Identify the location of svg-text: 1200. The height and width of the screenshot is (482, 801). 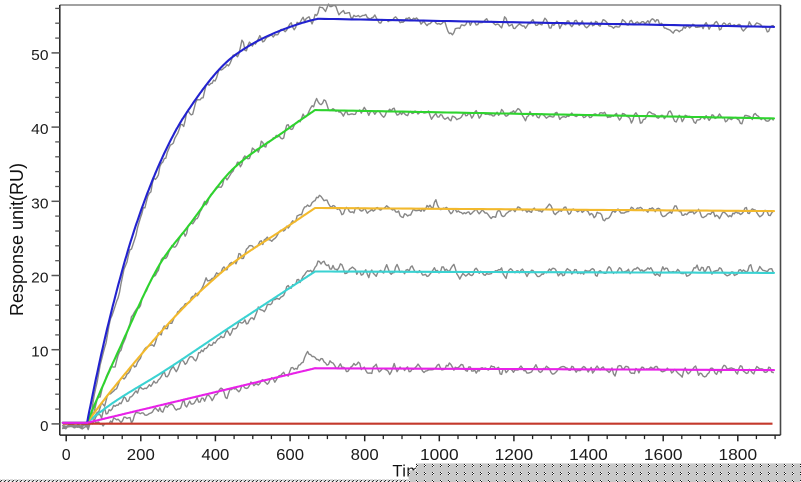
(514, 455).